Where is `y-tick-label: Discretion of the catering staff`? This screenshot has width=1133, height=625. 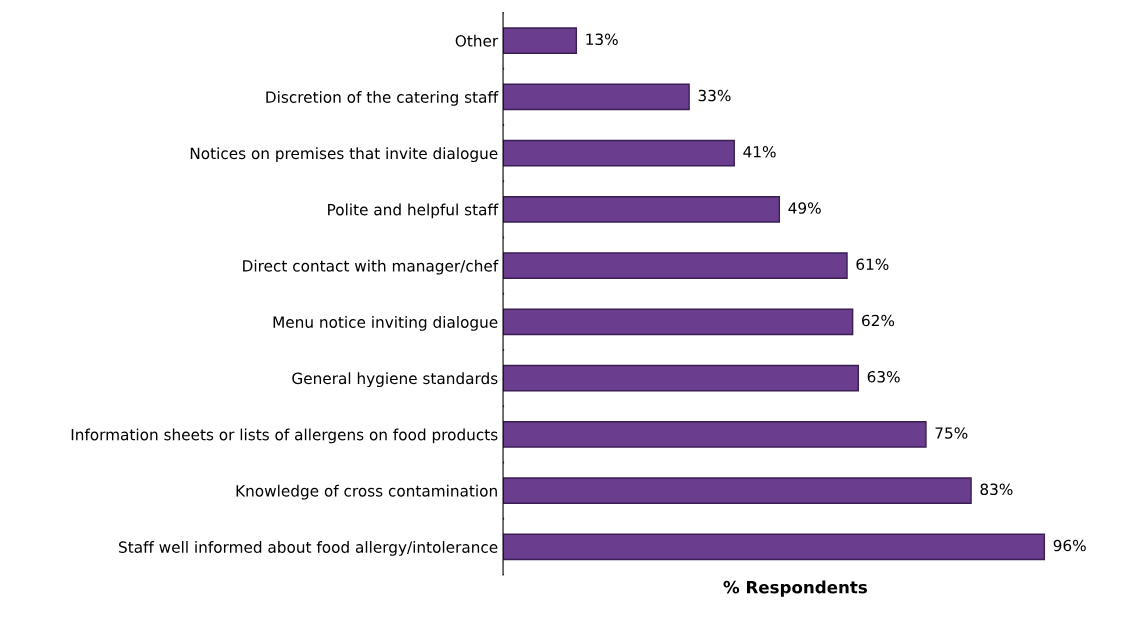
y-tick-label: Discretion of the catering staff is located at coordinates (382, 98).